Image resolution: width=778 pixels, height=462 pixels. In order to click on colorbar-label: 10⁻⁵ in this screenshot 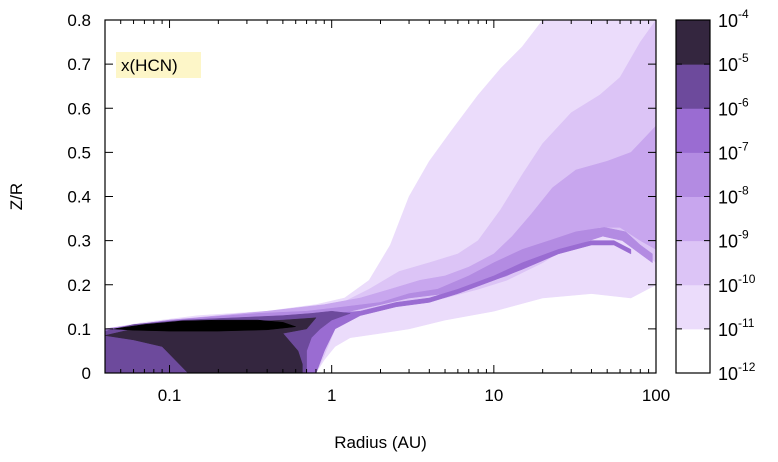, I will do `click(733, 63)`.